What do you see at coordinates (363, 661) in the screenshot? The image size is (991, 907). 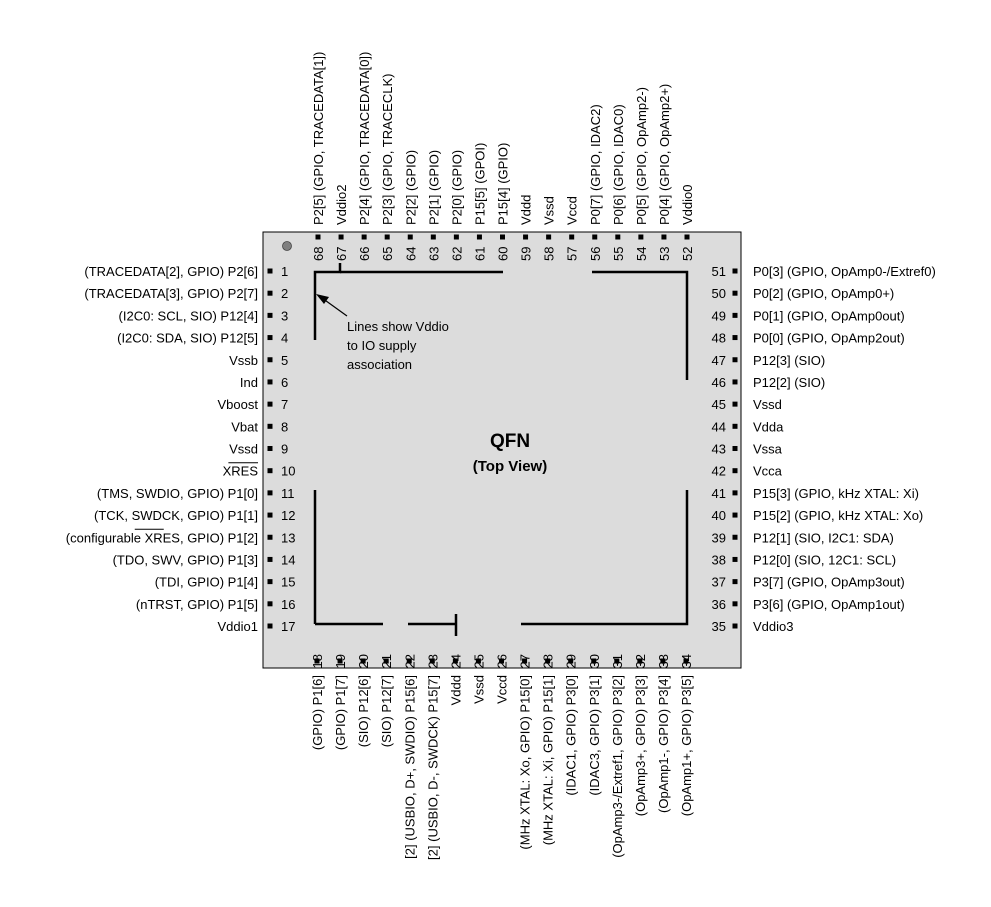 I see `pin-20-number: 20` at bounding box center [363, 661].